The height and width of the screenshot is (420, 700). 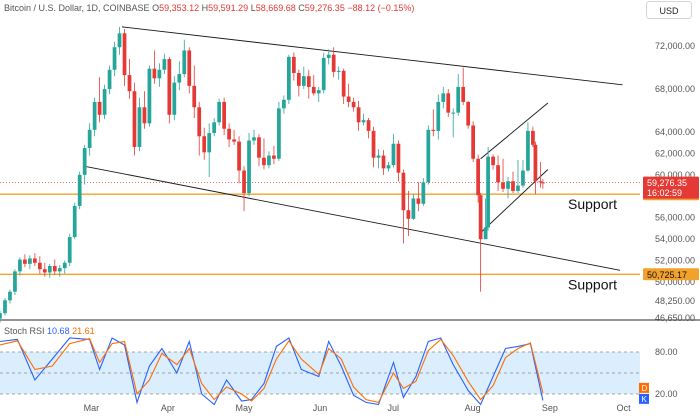 What do you see at coordinates (179, 8) in the screenshot?
I see `open-value: 59,353.12` at bounding box center [179, 8].